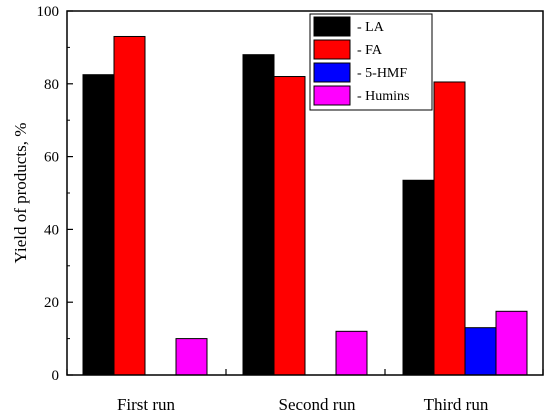 The image size is (550, 417). I want to click on x-category-label: Second run, so click(317, 404).